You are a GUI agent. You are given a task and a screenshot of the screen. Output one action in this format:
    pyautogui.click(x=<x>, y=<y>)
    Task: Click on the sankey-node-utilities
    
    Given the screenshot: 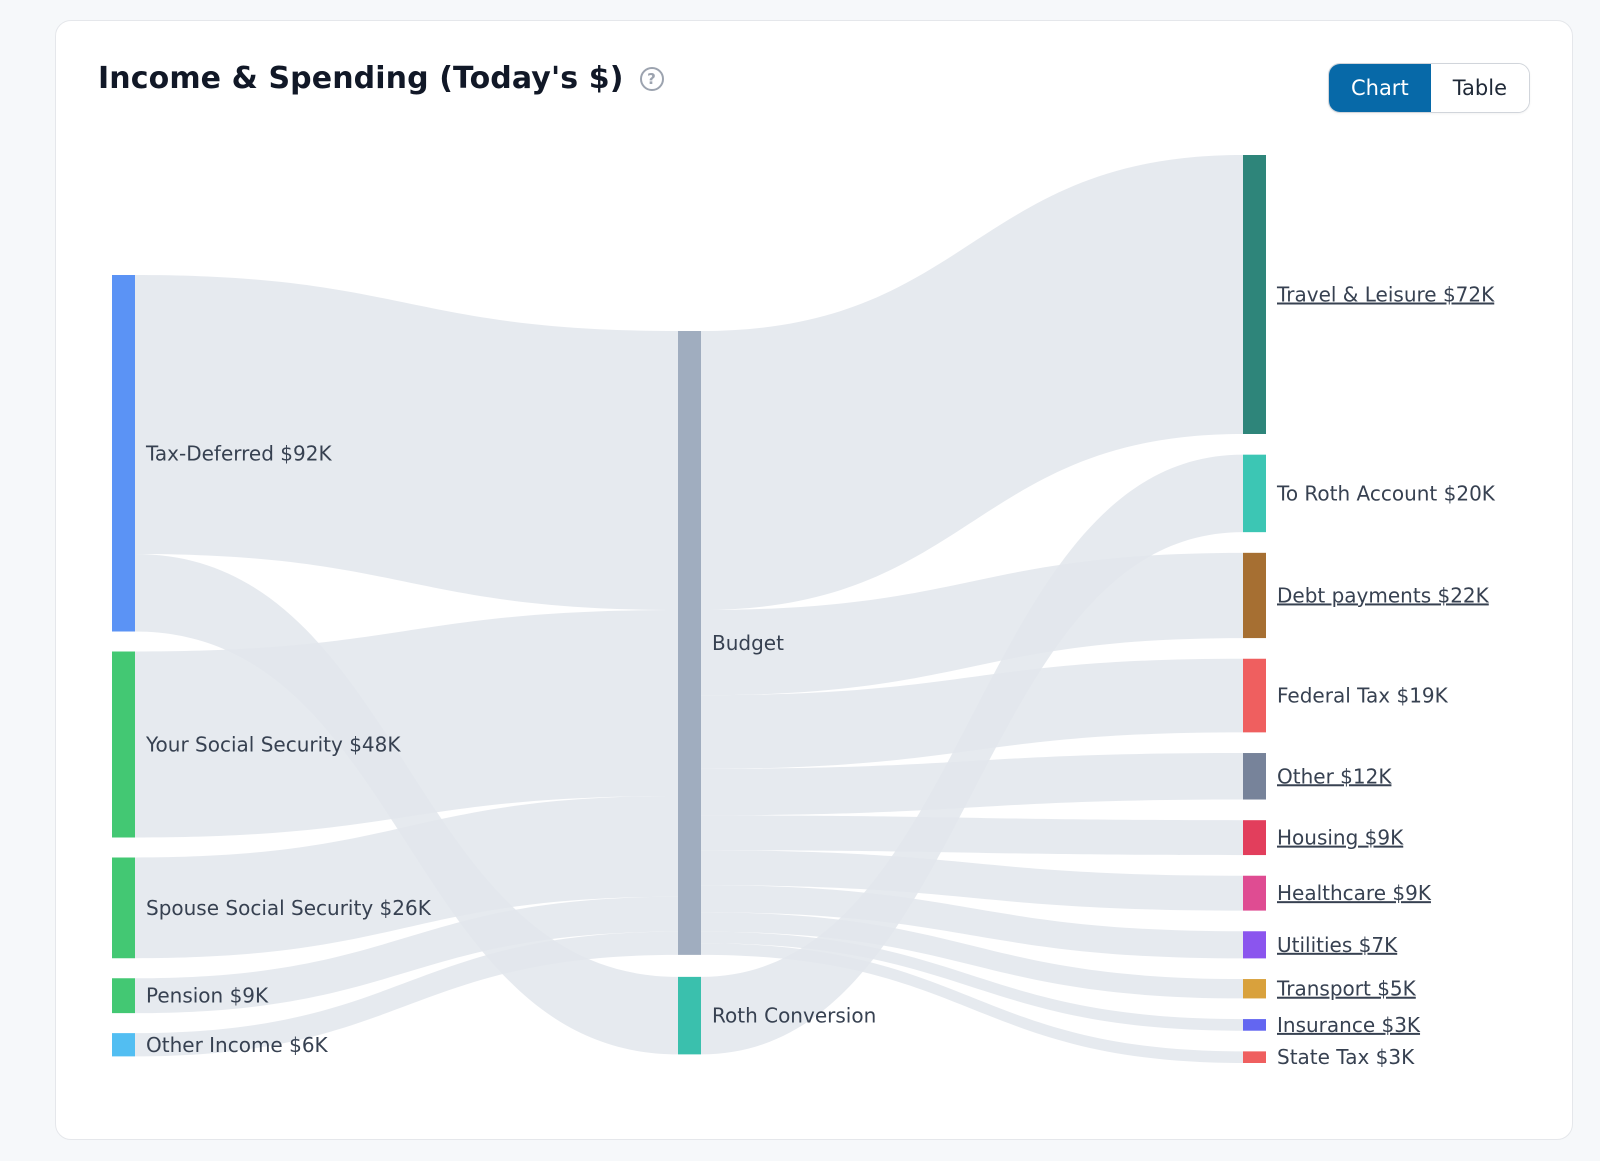 What is the action you would take?
    pyautogui.click(x=1254, y=945)
    